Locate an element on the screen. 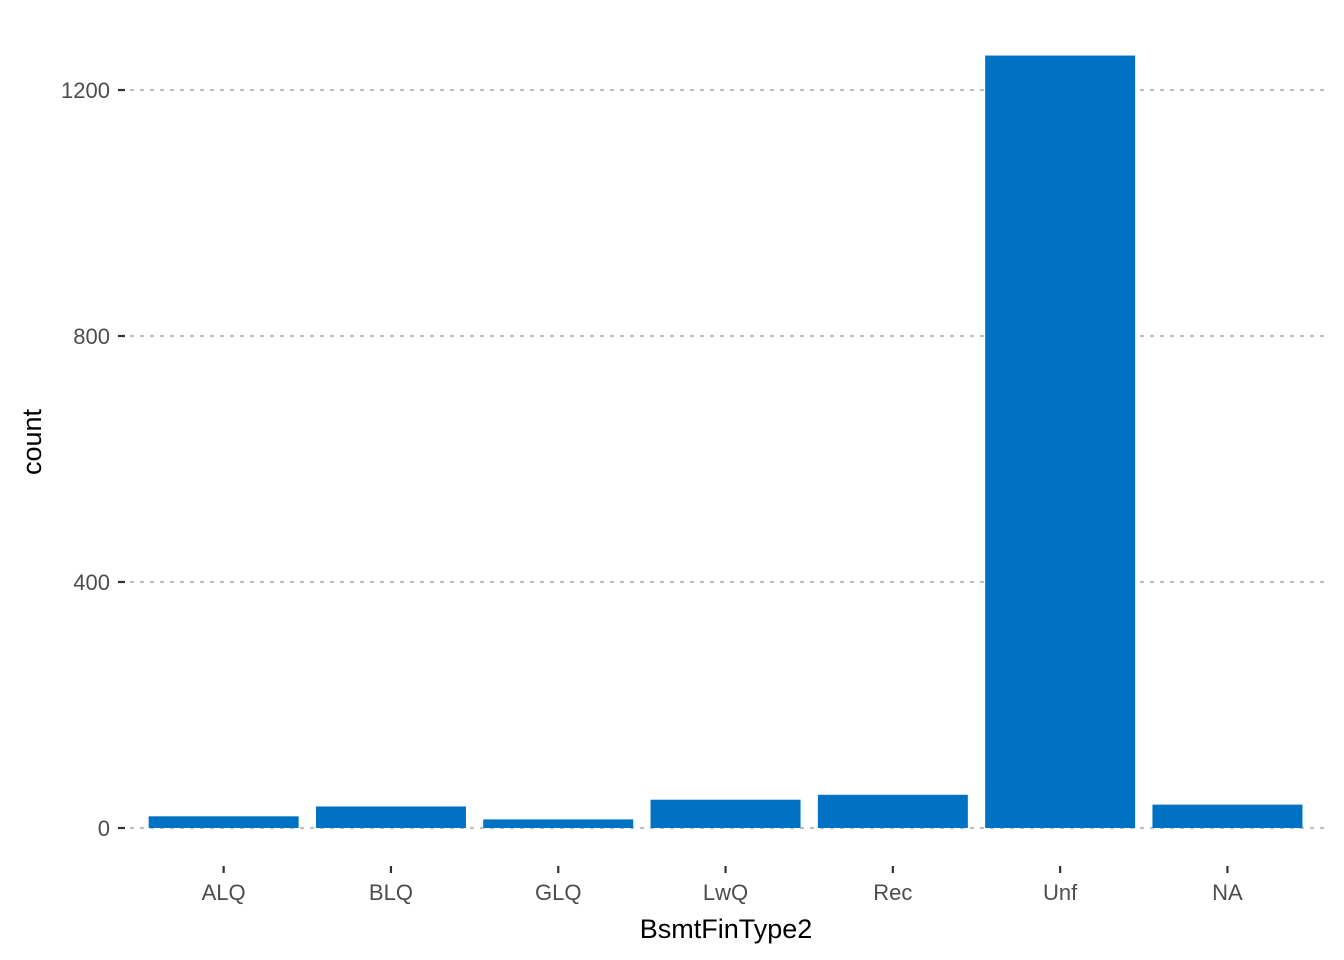  y-tick-label: 400 is located at coordinates (91, 582).